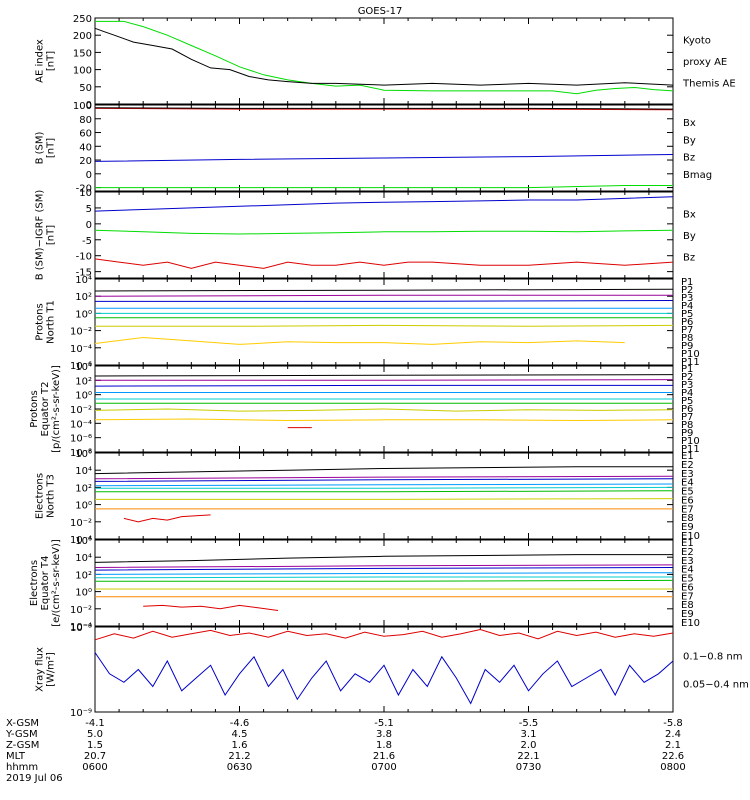  What do you see at coordinates (85, 88) in the screenshot?
I see `y-tick-label: 50` at bounding box center [85, 88].